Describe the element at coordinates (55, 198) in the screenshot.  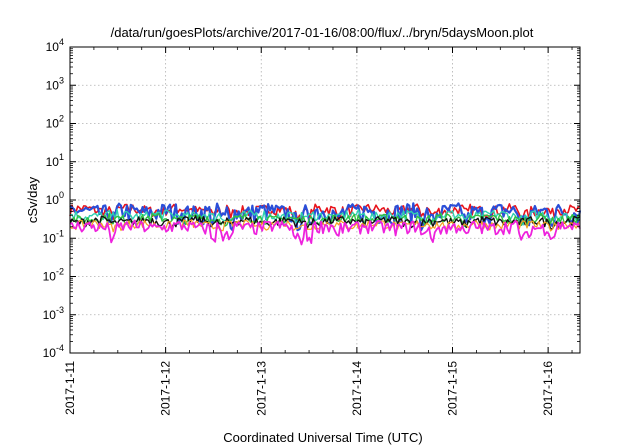
I see `y-tick-label: 10⁰` at that location.